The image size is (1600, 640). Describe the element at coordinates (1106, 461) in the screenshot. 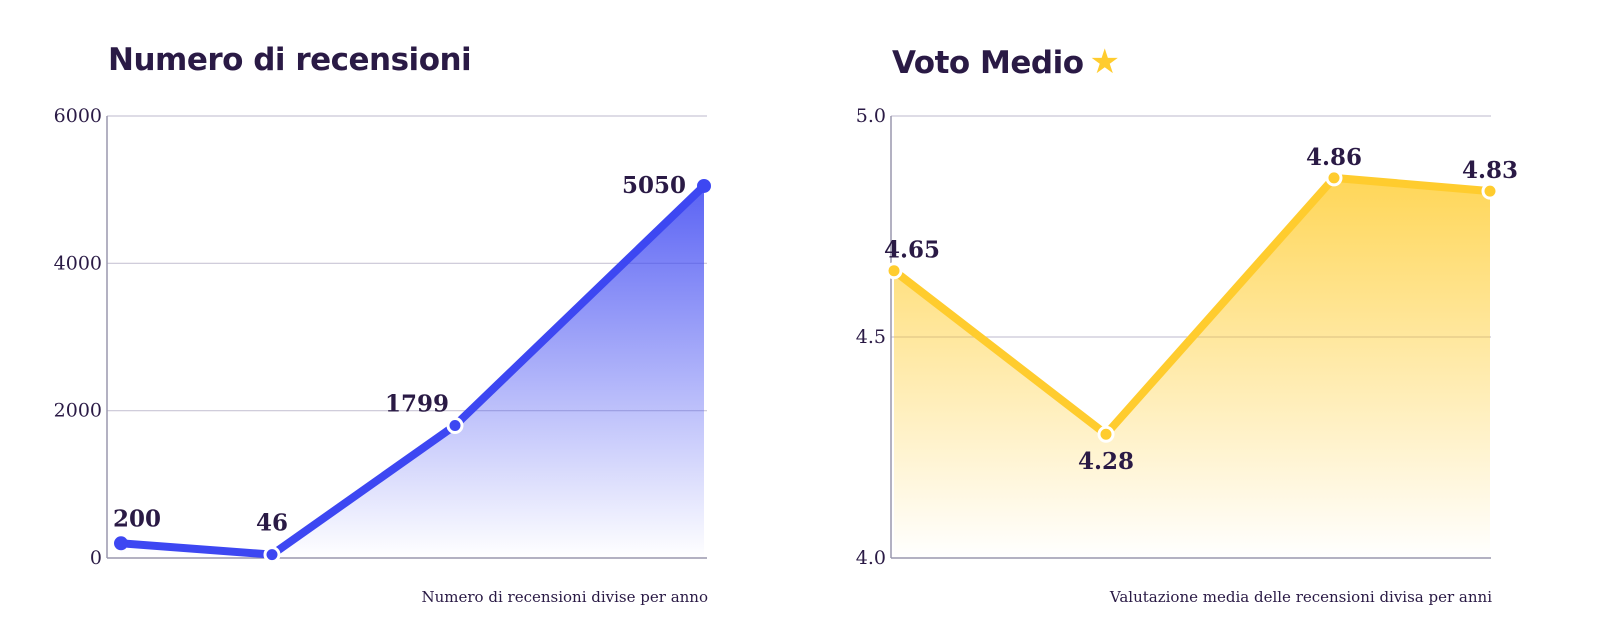

I see `data-label: 4.28` at that location.